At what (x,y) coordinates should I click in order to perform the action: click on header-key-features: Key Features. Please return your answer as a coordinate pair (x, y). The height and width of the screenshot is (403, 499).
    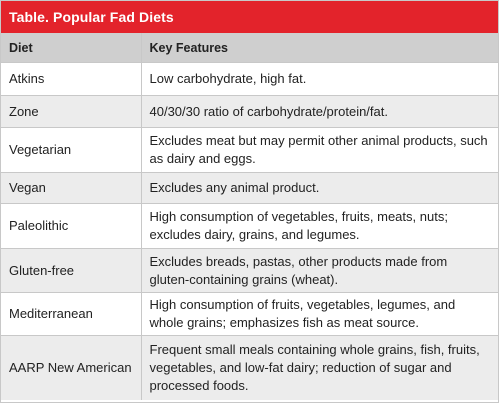
    Looking at the image, I should click on (319, 48).